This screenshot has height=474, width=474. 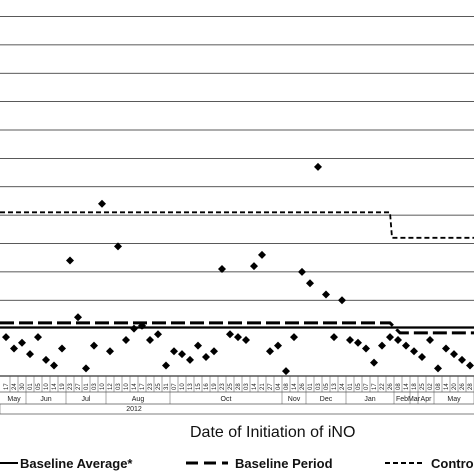 I want to click on month-label: Jan, so click(x=369, y=399).